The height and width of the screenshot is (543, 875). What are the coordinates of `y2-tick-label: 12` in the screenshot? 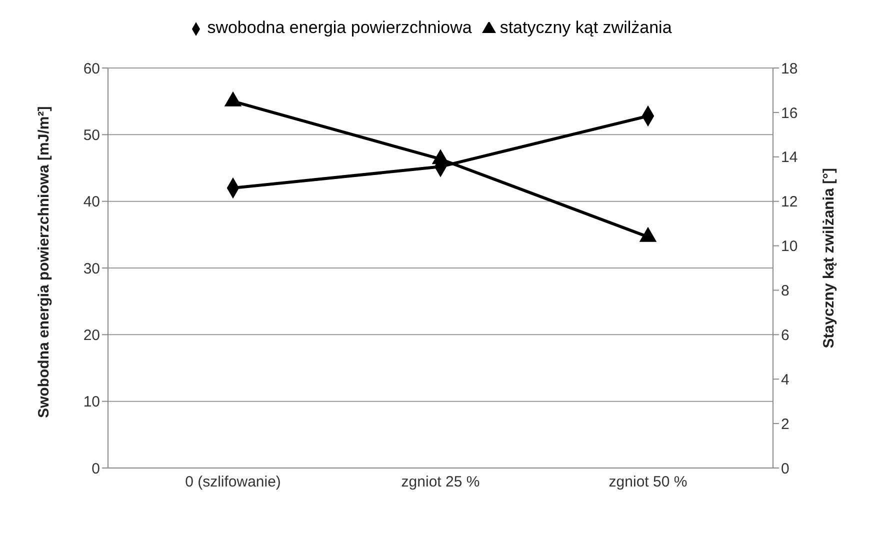 It's located at (789, 202).